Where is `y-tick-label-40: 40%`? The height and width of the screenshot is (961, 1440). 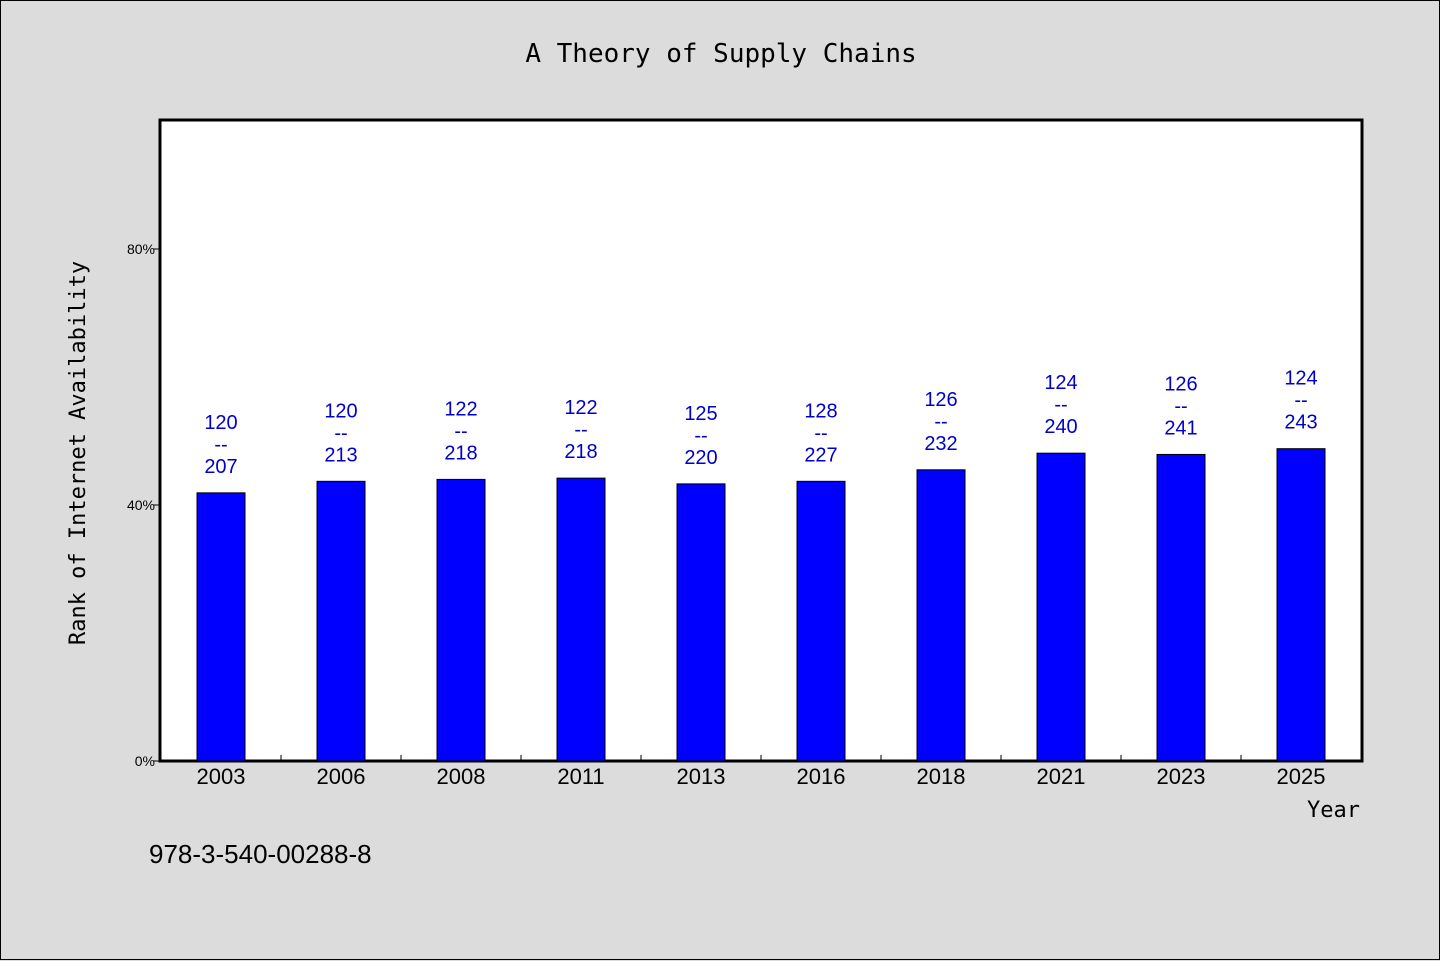 y-tick-label-40: 40% is located at coordinates (141, 505).